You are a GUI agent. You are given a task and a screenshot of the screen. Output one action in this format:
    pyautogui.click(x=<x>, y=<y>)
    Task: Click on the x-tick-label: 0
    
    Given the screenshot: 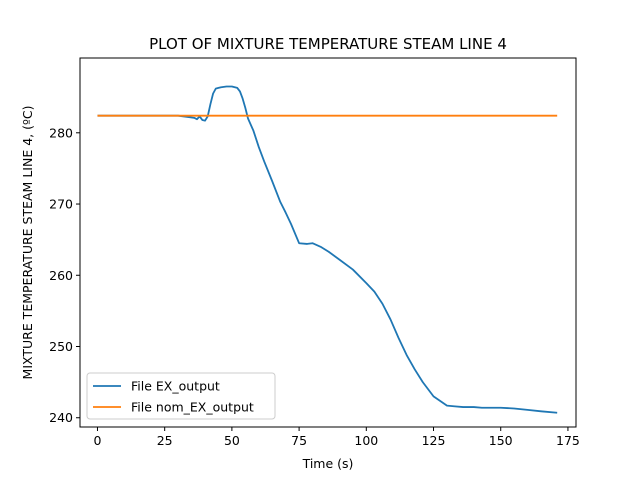 What is the action you would take?
    pyautogui.click(x=97, y=440)
    